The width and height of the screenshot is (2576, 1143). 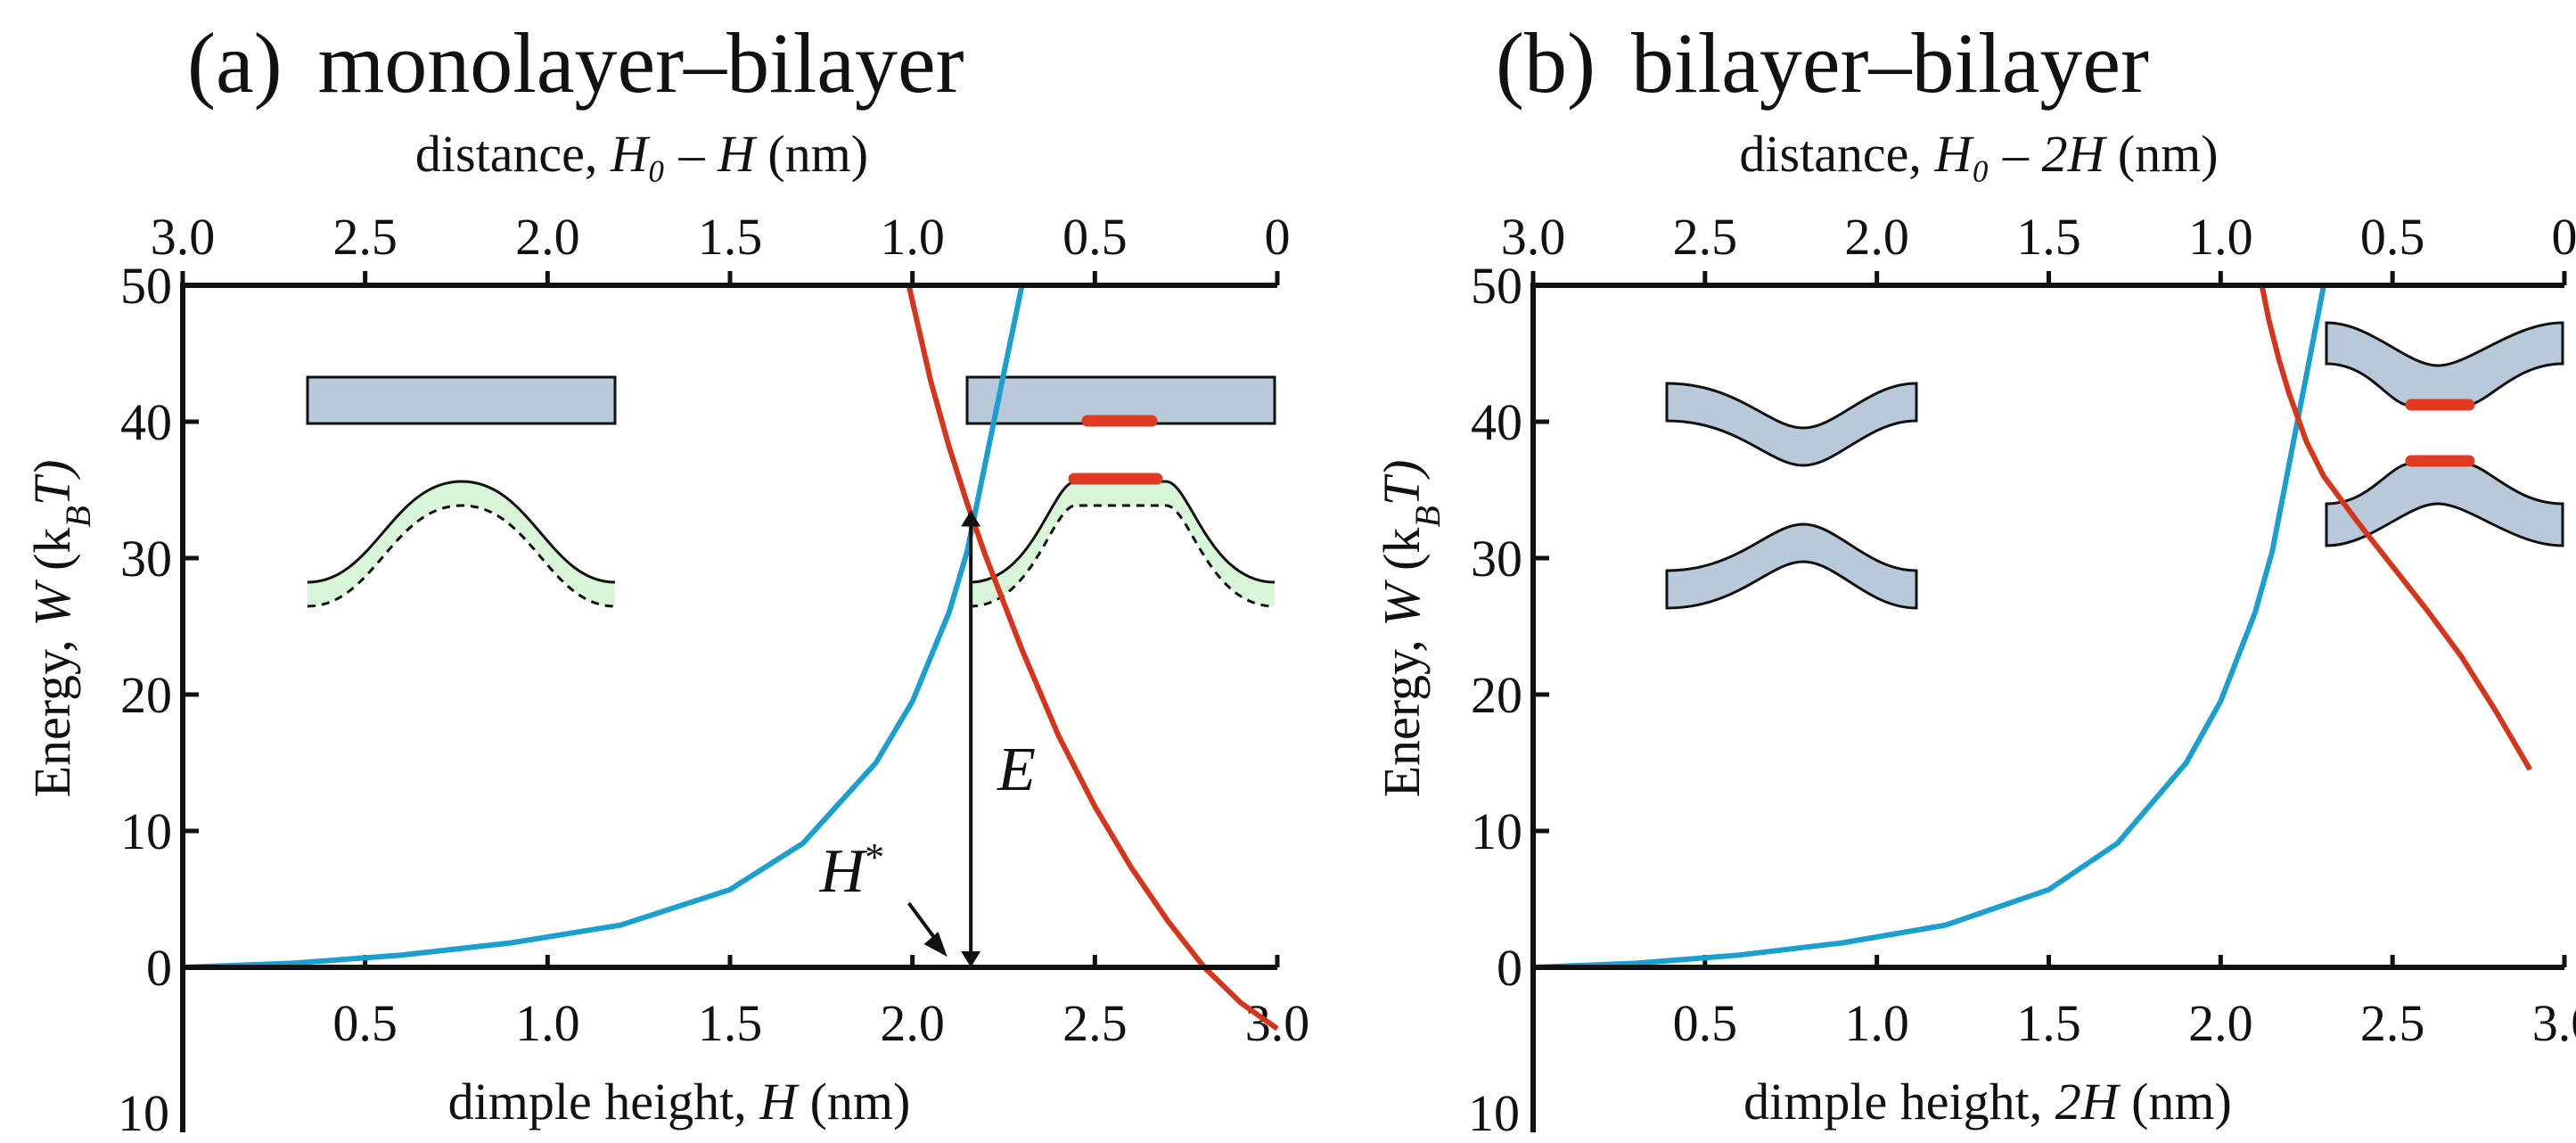 What do you see at coordinates (365, 1023) in the screenshot?
I see `panel-a-x-tick-label: 0.5` at bounding box center [365, 1023].